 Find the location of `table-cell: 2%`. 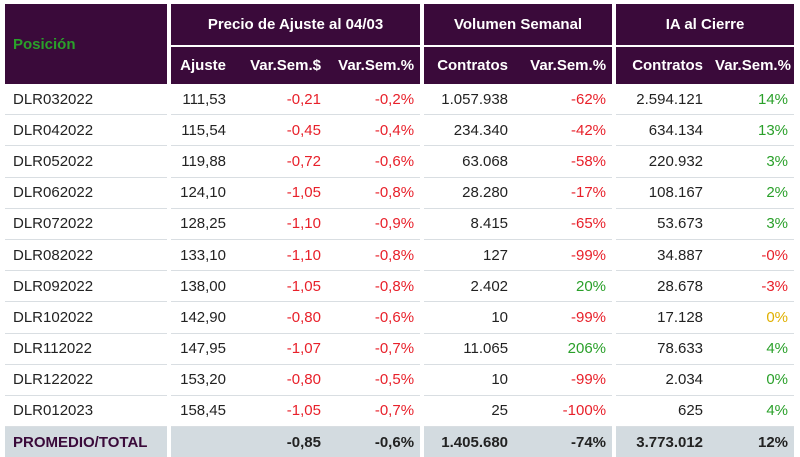

table-cell: 2% is located at coordinates (752, 193).